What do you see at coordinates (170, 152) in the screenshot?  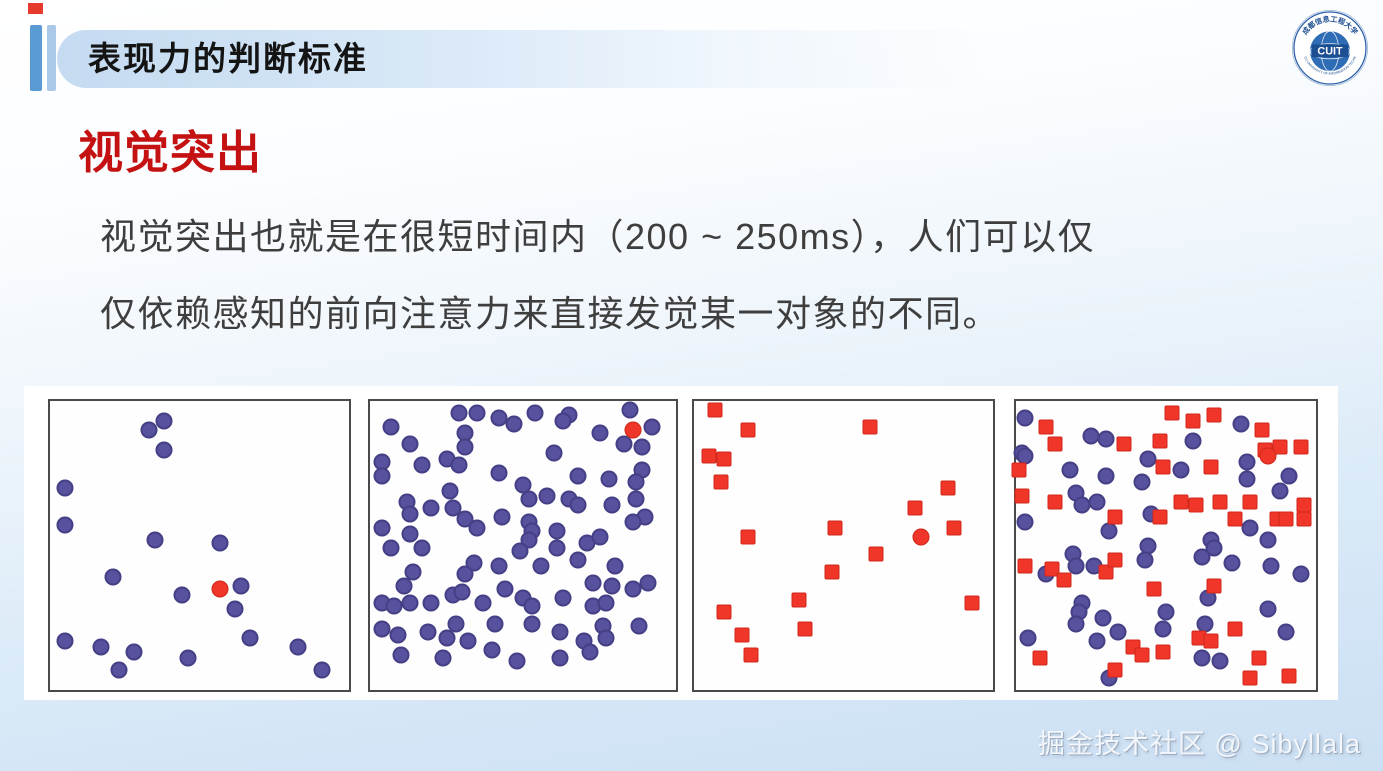 I see `section-title: 视觉突出` at bounding box center [170, 152].